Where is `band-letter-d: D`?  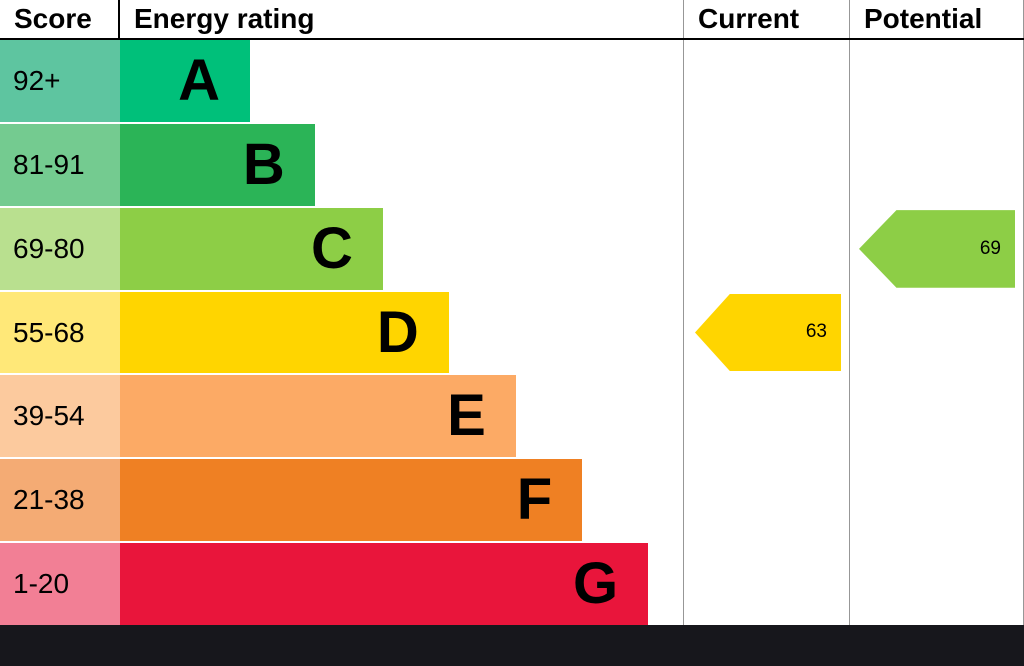 band-letter-d: D is located at coordinates (397, 332).